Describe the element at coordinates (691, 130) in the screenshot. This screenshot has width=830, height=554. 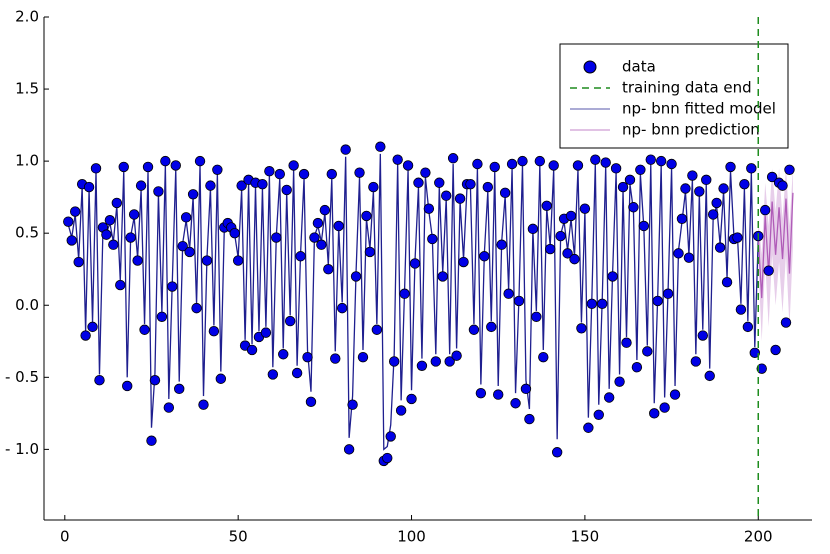
I see `legend-label: np- bnn prediction` at that location.